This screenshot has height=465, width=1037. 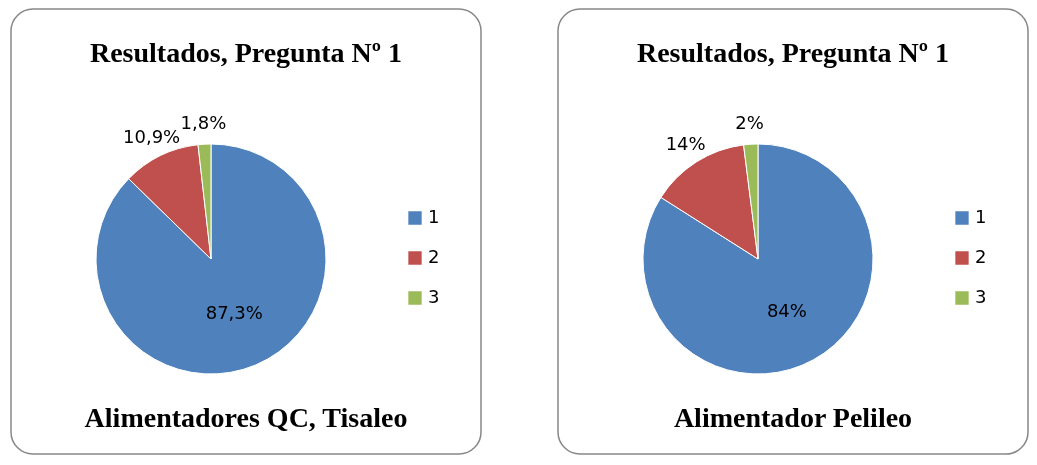 I want to click on data-label: 10,9%, so click(x=152, y=136).